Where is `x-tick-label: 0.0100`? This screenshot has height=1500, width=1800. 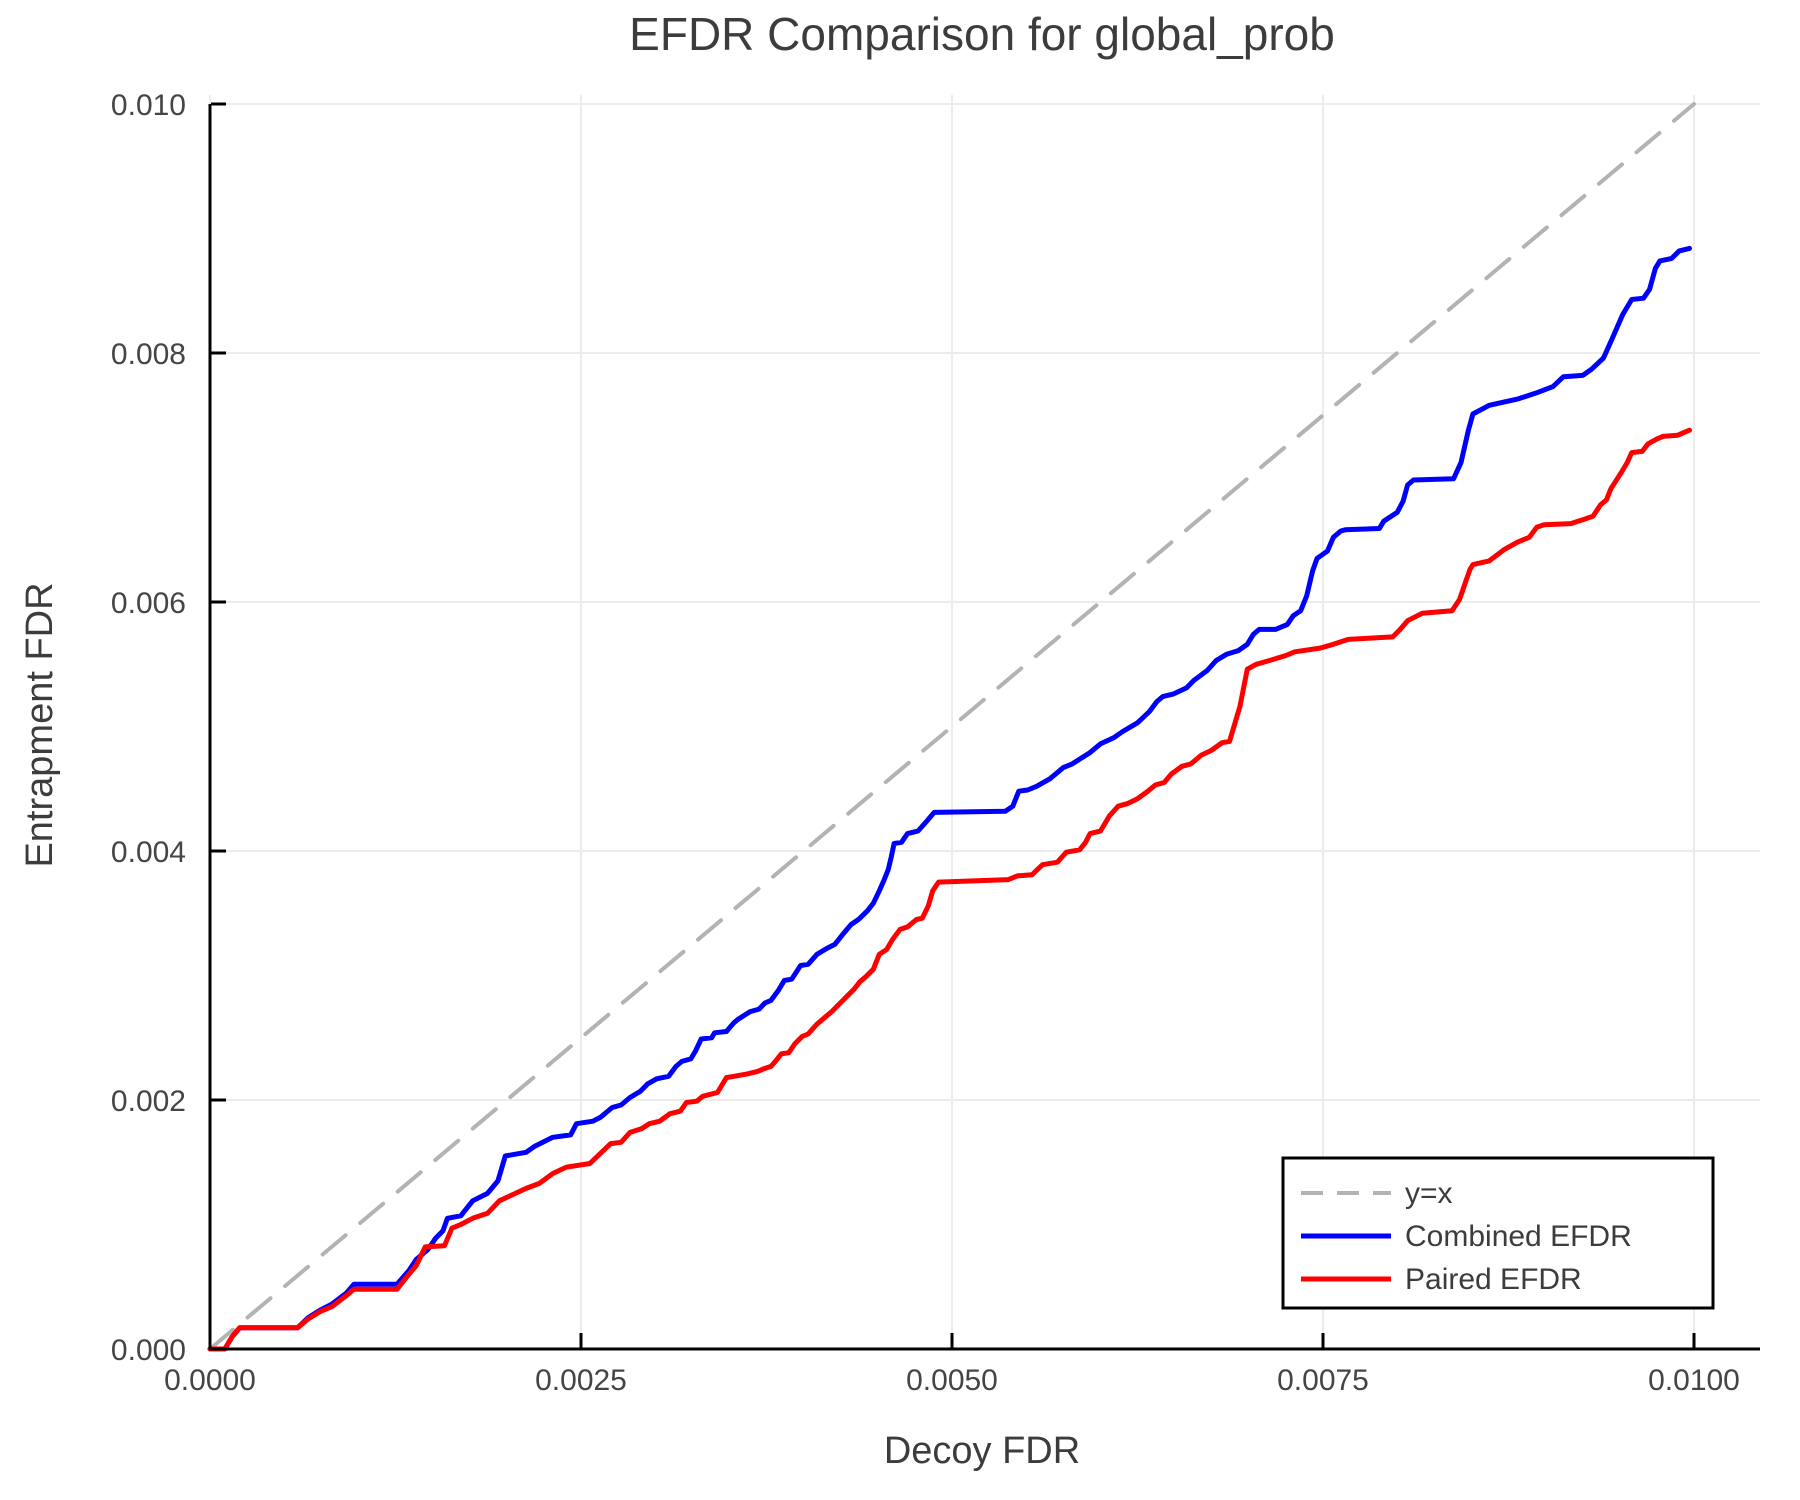
x-tick-label: 0.0100 is located at coordinates (1694, 1380).